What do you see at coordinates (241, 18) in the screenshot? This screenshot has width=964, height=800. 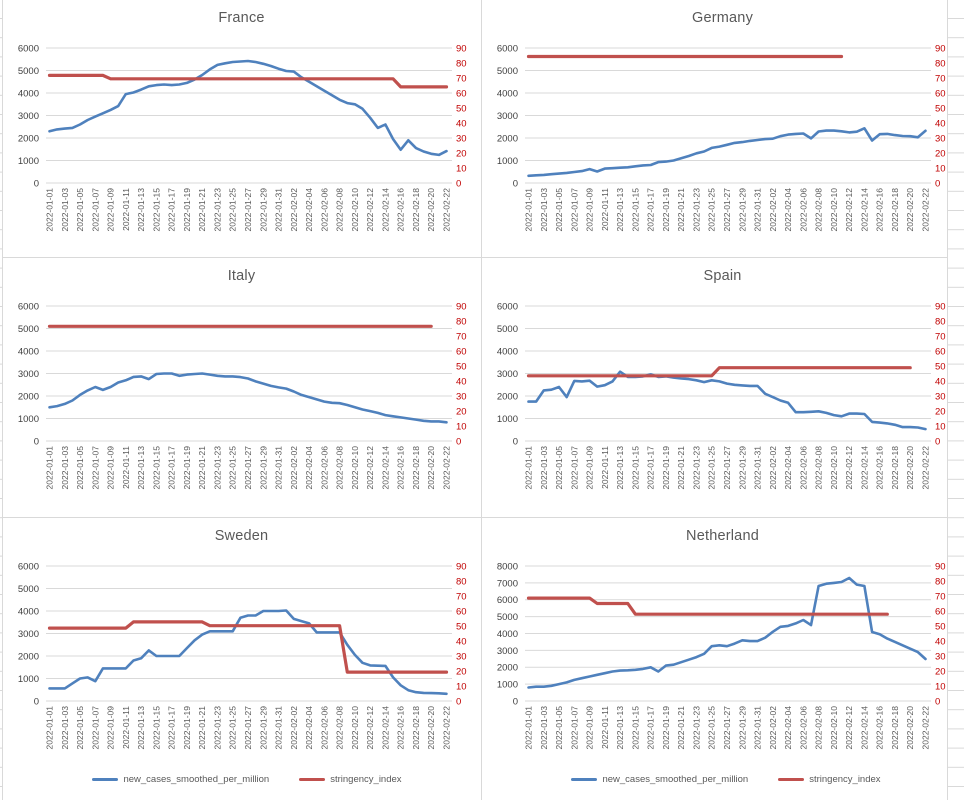 I see `chart-title-france: France` at bounding box center [241, 18].